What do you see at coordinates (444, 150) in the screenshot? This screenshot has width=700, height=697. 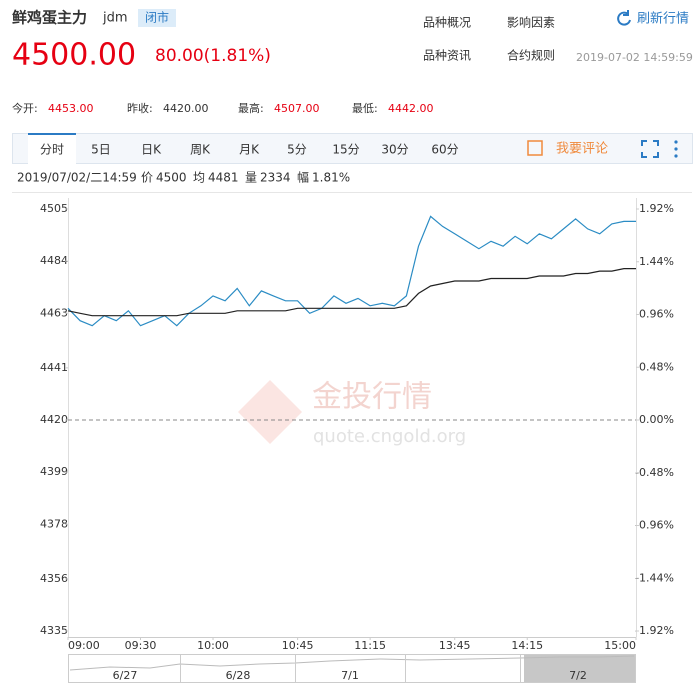 I see `tab: 60分` at bounding box center [444, 150].